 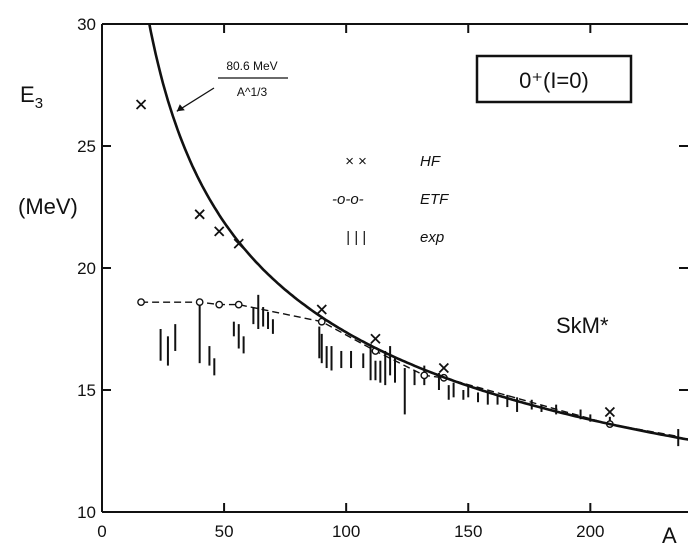 What do you see at coordinates (224, 531) in the screenshot?
I see `x-tick-label-50: 50` at bounding box center [224, 531].